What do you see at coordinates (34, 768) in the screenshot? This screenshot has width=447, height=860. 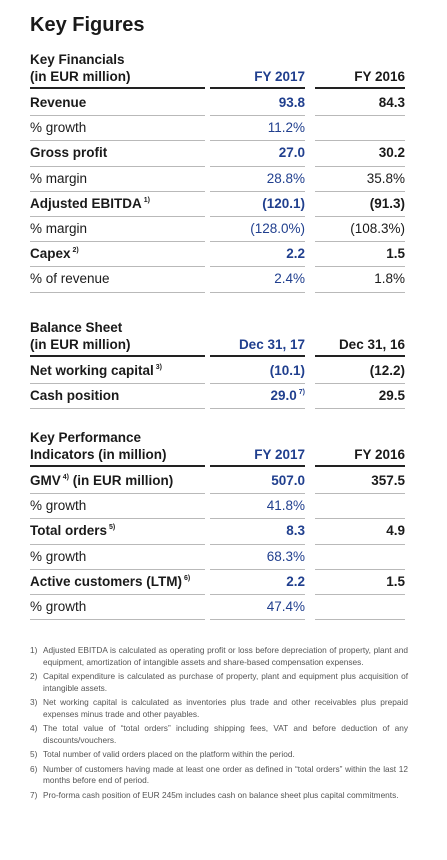 I see `footnote-marker: 6)` at bounding box center [34, 768].